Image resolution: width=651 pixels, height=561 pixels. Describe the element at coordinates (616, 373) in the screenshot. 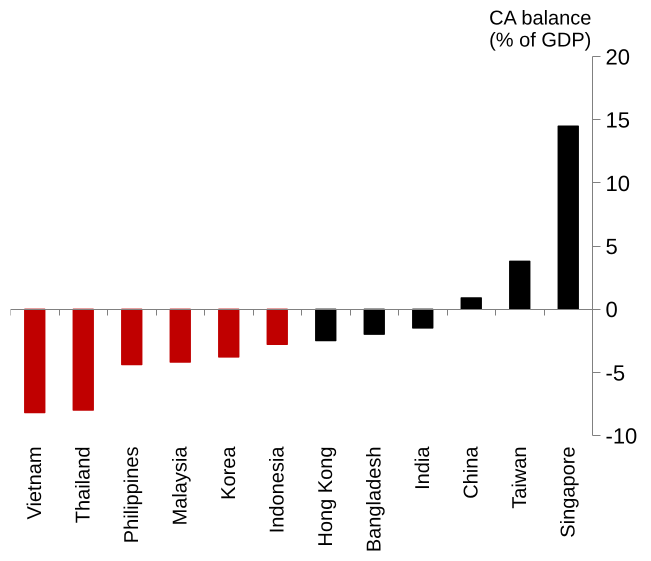

I see `y-tick-label: -5` at that location.